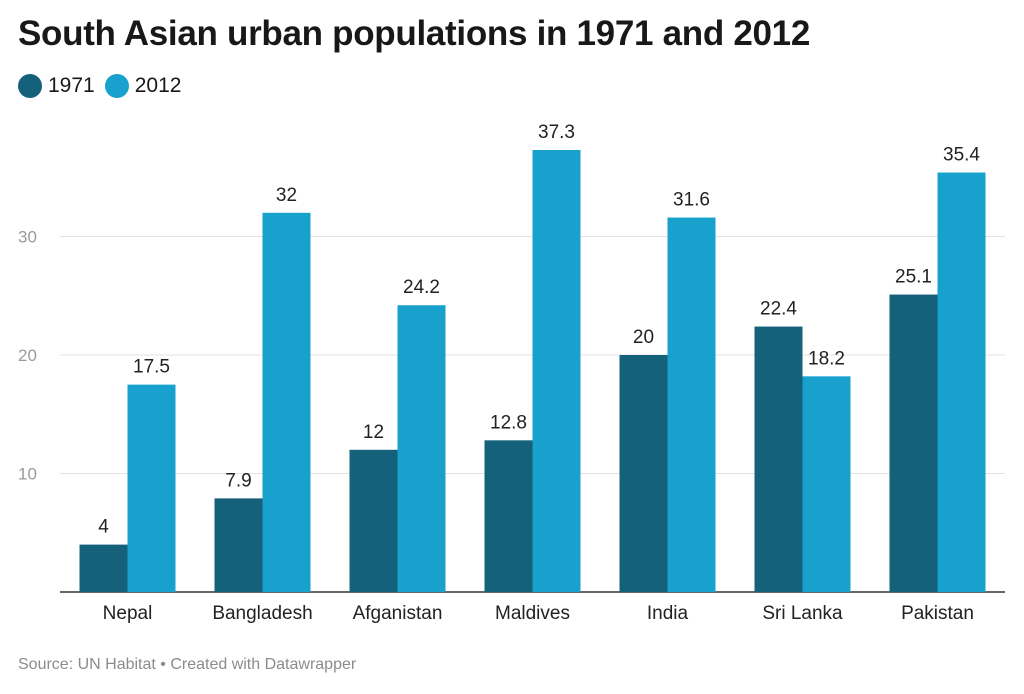  Describe the element at coordinates (532, 613) in the screenshot. I see `x-tick-label: Maldives` at that location.